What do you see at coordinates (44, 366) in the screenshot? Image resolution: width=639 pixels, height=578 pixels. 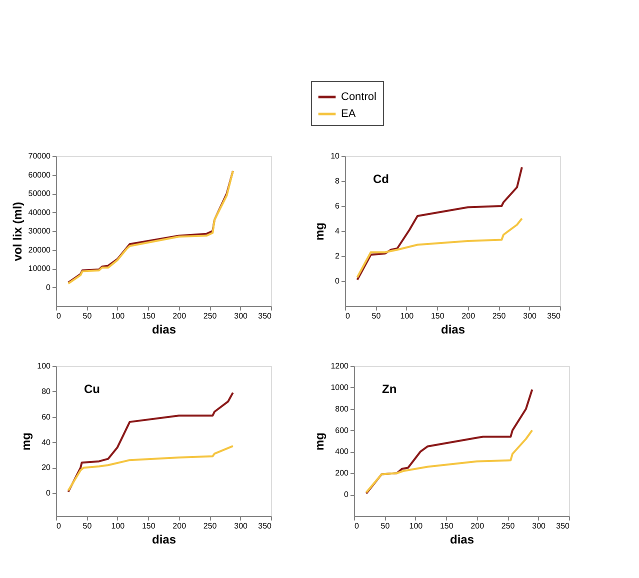 I see `y-tick-label: 100` at bounding box center [44, 366].